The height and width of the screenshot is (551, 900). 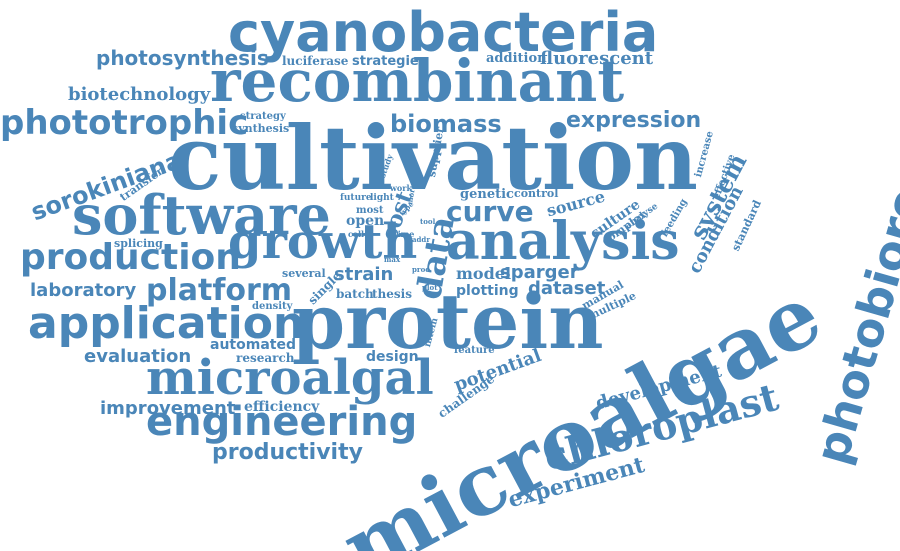 I want to click on word-proc: proc, so click(x=421, y=269).